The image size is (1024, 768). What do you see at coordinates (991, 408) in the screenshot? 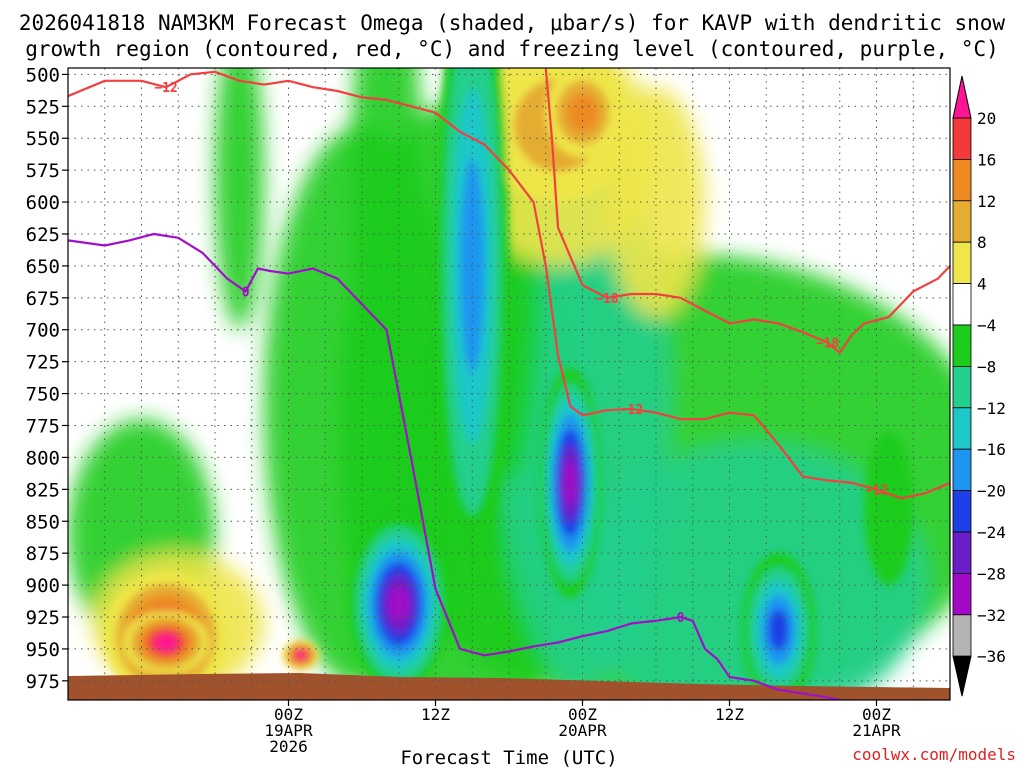
I see `colorbar-label-7: −12` at bounding box center [991, 408].